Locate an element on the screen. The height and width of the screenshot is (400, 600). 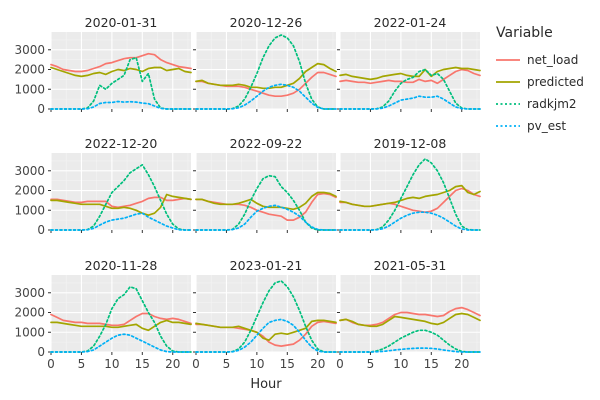
x-axis-title: Hour is located at coordinates (266, 384).